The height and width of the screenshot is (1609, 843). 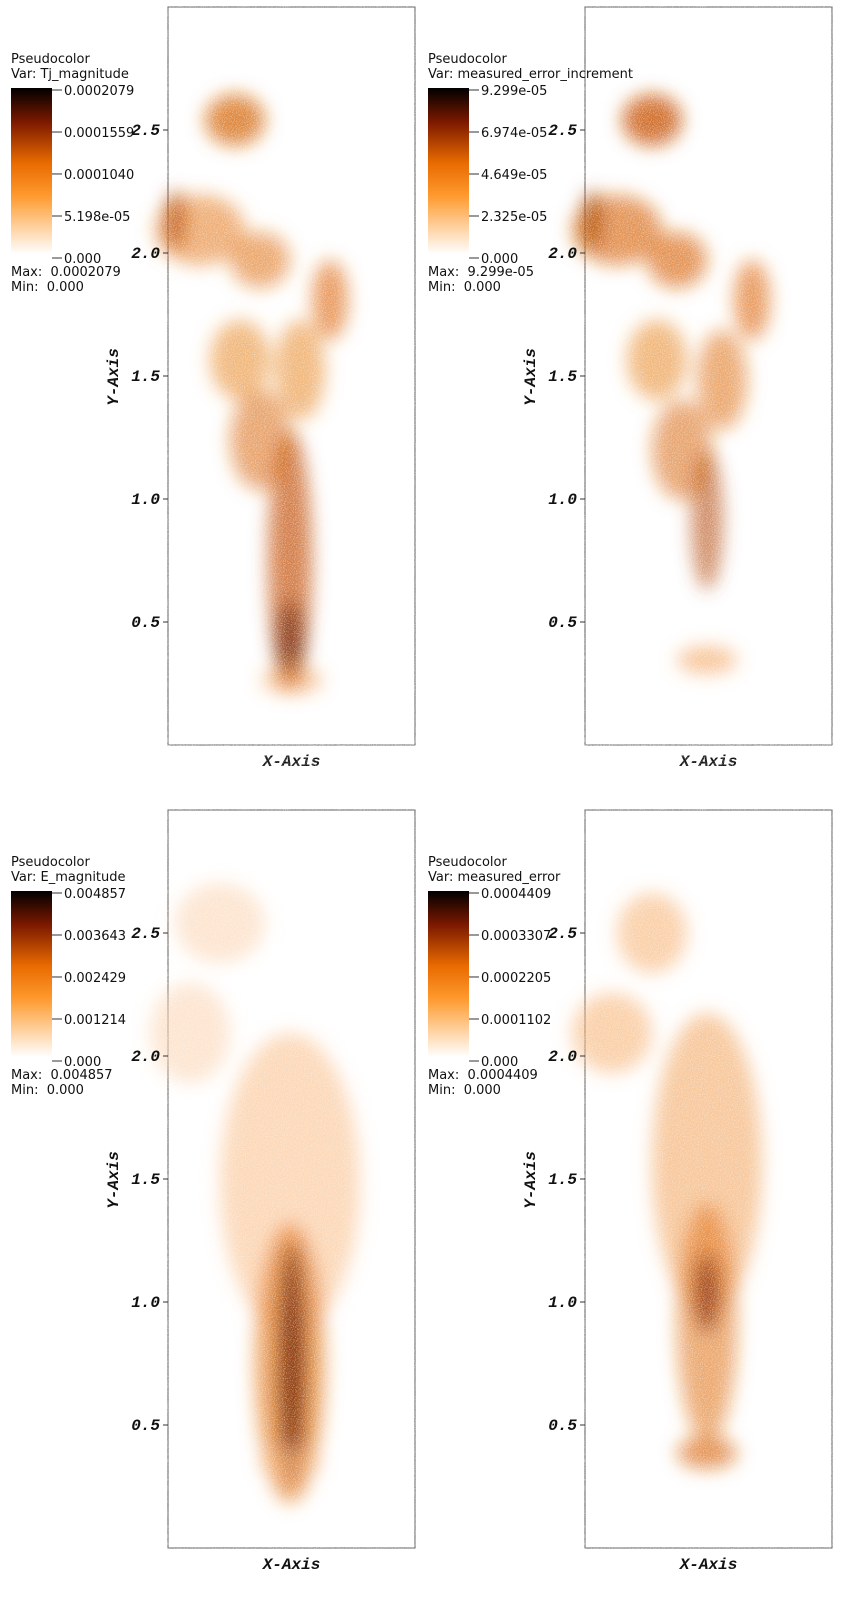 What do you see at coordinates (66, 272) in the screenshot?
I see `legend-max: Max: 0.0002079` at bounding box center [66, 272].